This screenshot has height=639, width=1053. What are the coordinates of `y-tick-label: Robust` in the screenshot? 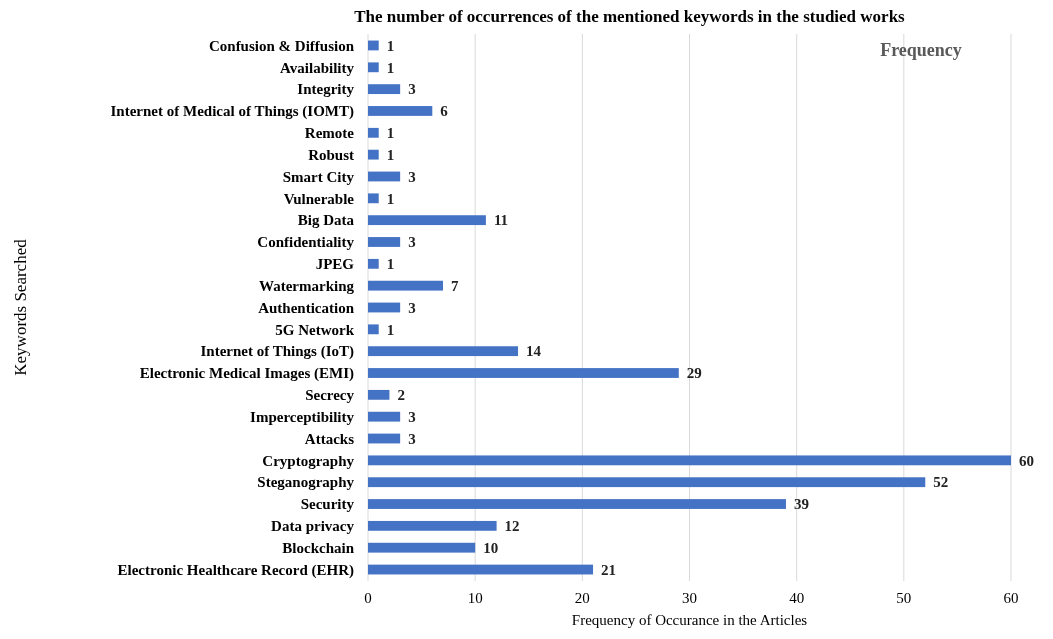 It's located at (331, 154).